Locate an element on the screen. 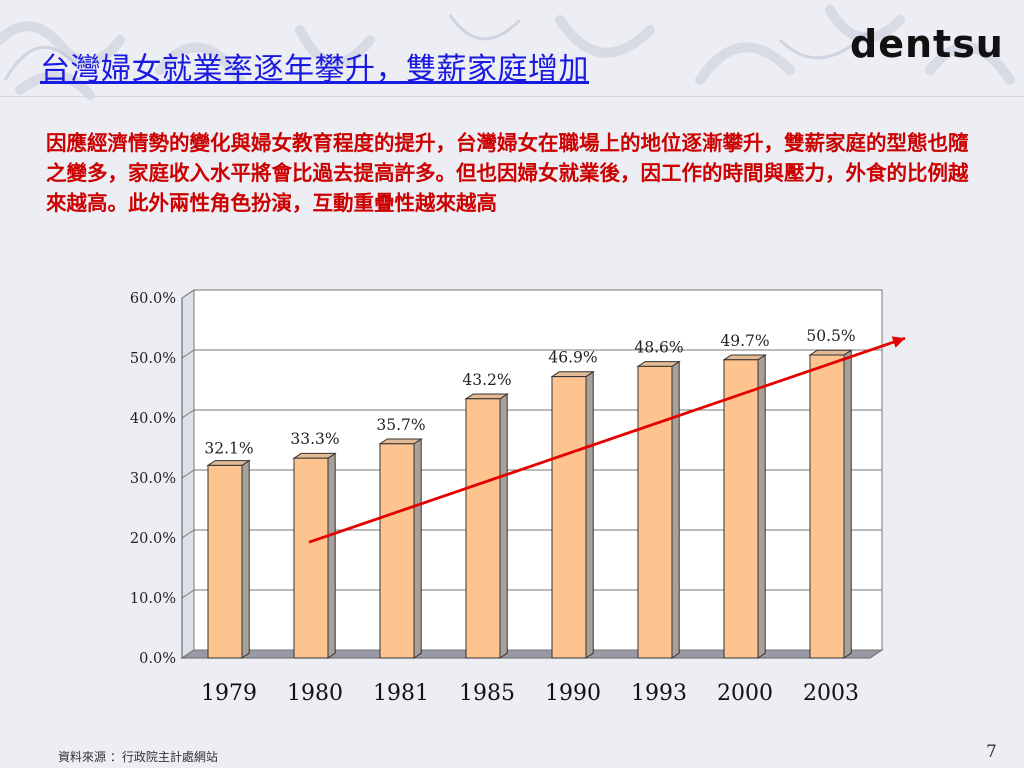 The image size is (1024, 768). y-tick-label: 40.0% is located at coordinates (153, 419).